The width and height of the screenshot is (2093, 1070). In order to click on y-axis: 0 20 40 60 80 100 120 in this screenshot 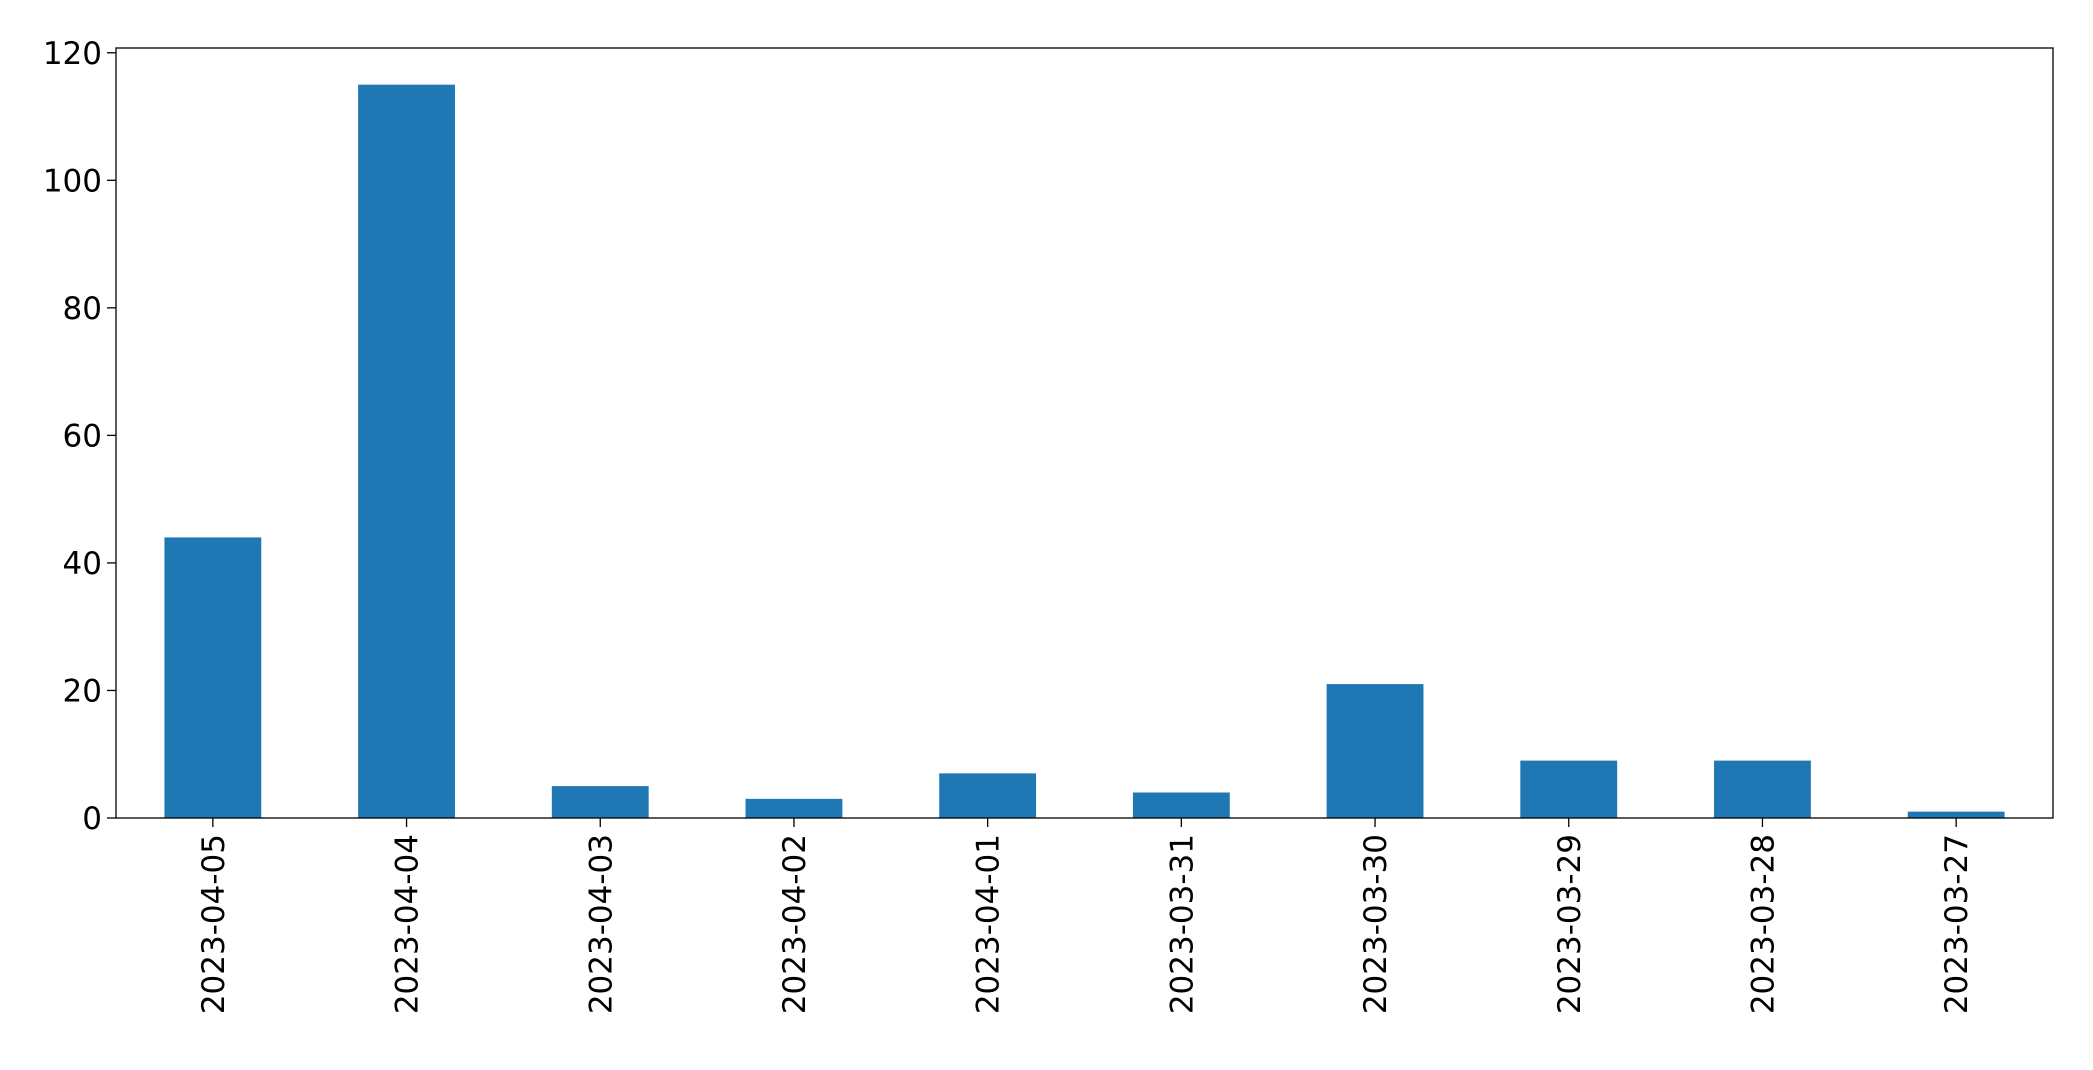, I will do `click(79, 436)`.